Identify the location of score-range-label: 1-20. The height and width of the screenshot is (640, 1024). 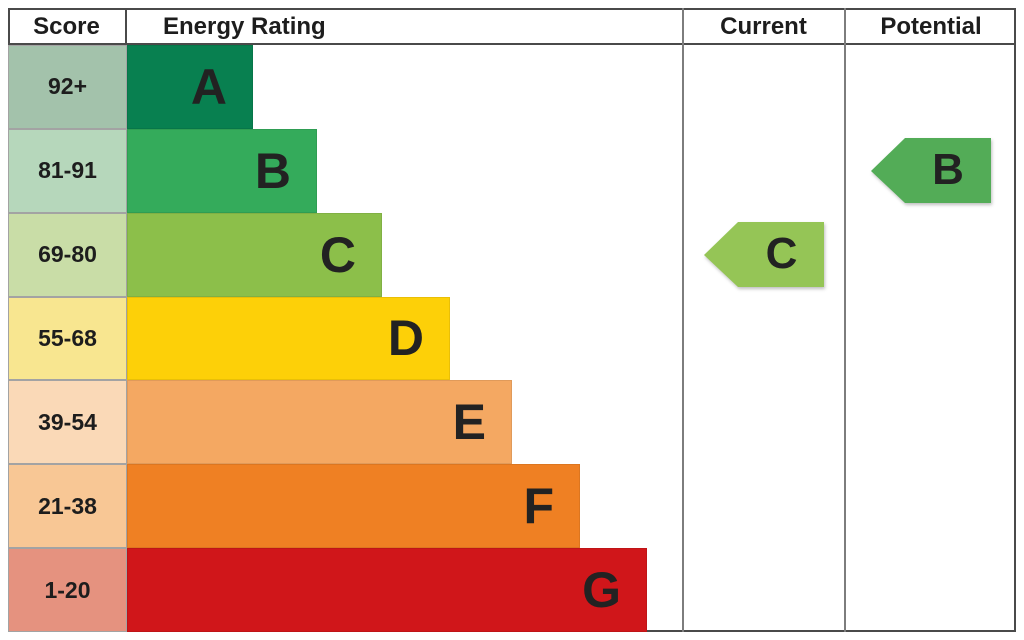
(67, 589).